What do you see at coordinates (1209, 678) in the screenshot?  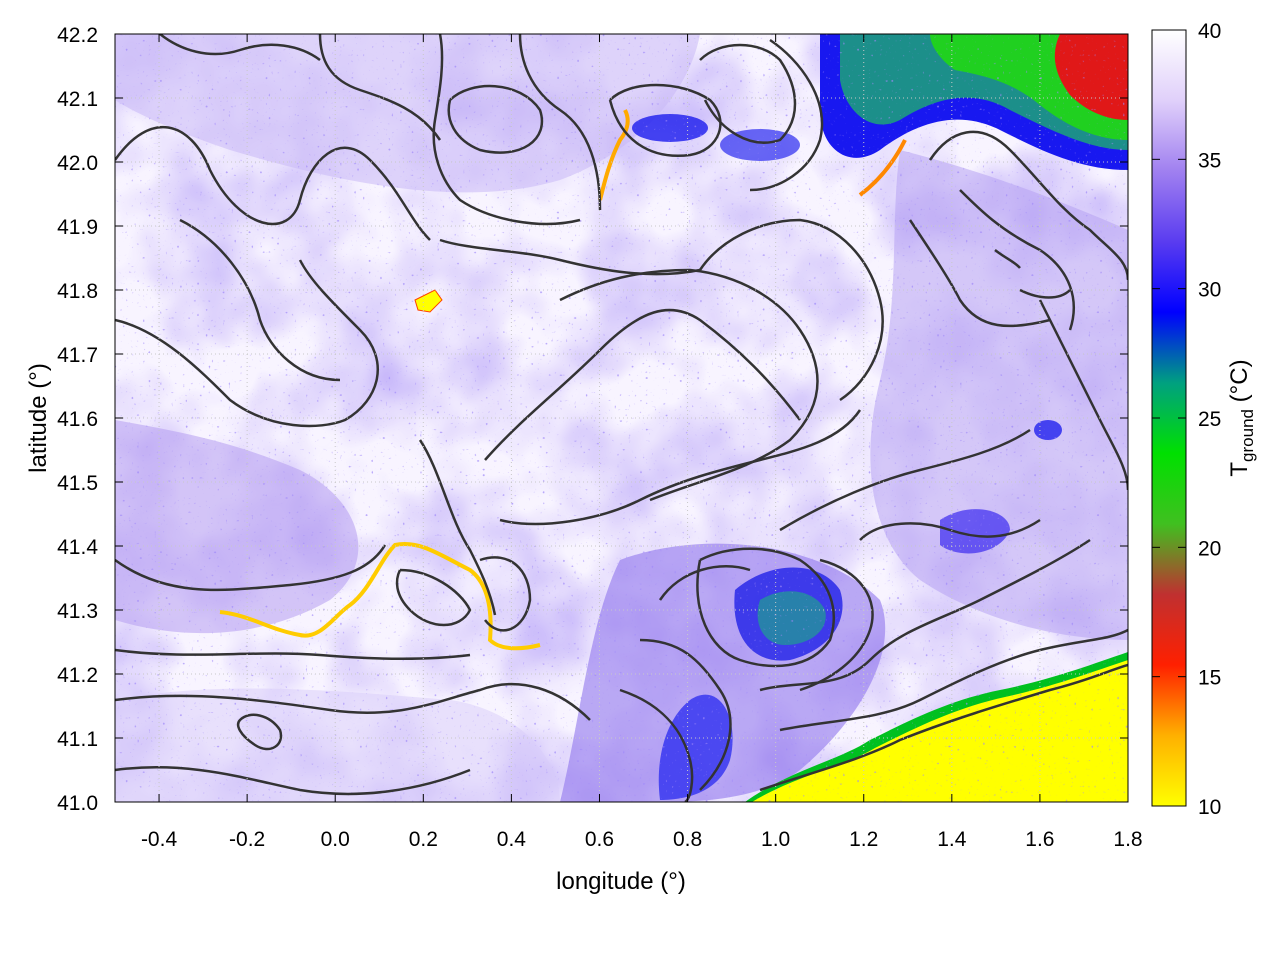 I see `colorbar-tick-label: 15` at bounding box center [1209, 678].